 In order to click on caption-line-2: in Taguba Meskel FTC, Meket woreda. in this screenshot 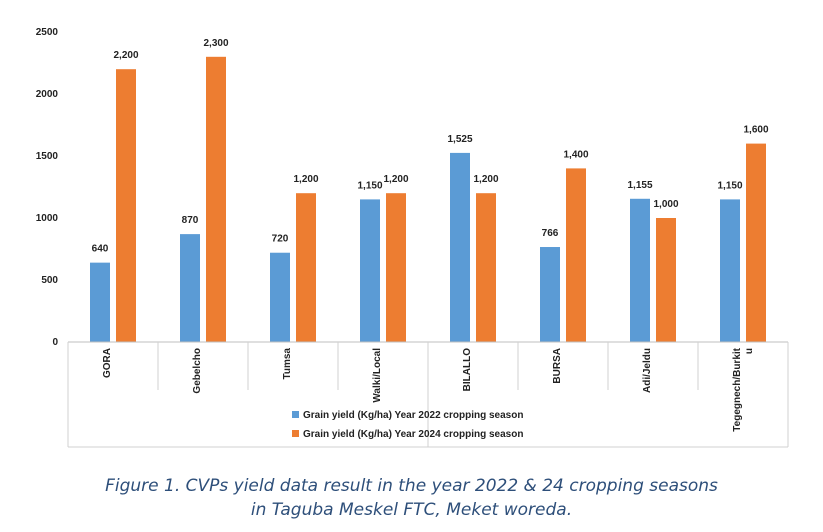, I will do `click(411, 510)`.